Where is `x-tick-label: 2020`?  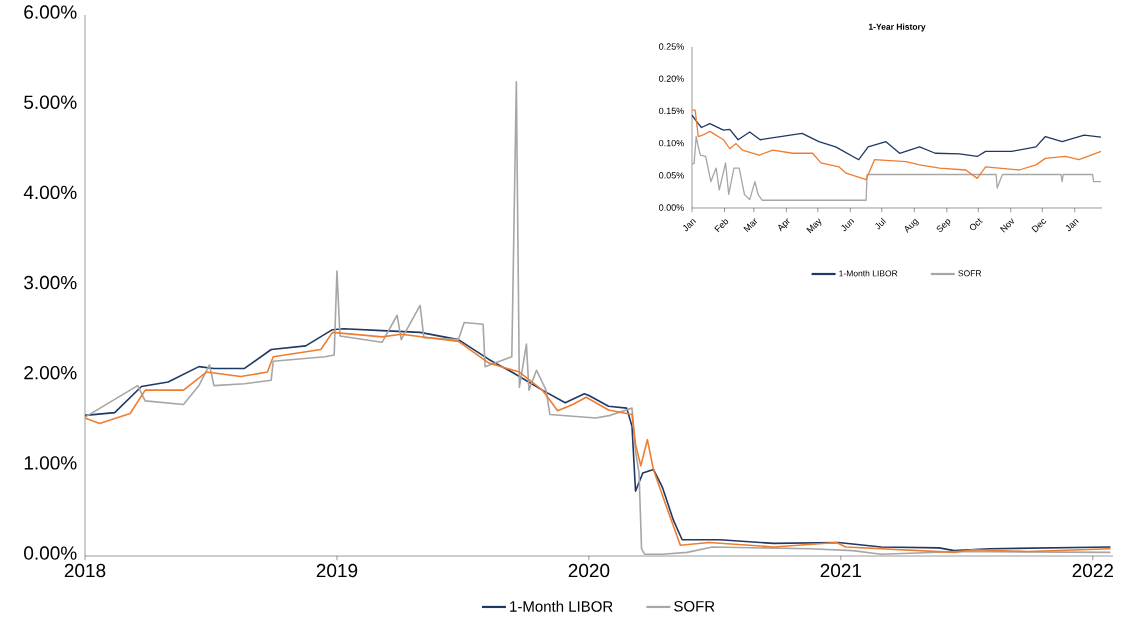
x-tick-label: 2020 is located at coordinates (589, 570).